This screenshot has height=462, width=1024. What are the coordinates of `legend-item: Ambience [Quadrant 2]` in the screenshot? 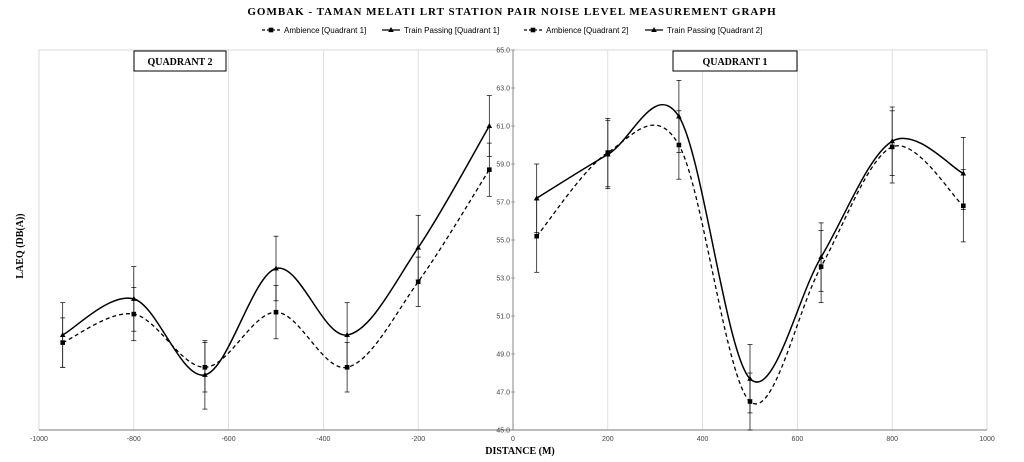 It's located at (576, 30).